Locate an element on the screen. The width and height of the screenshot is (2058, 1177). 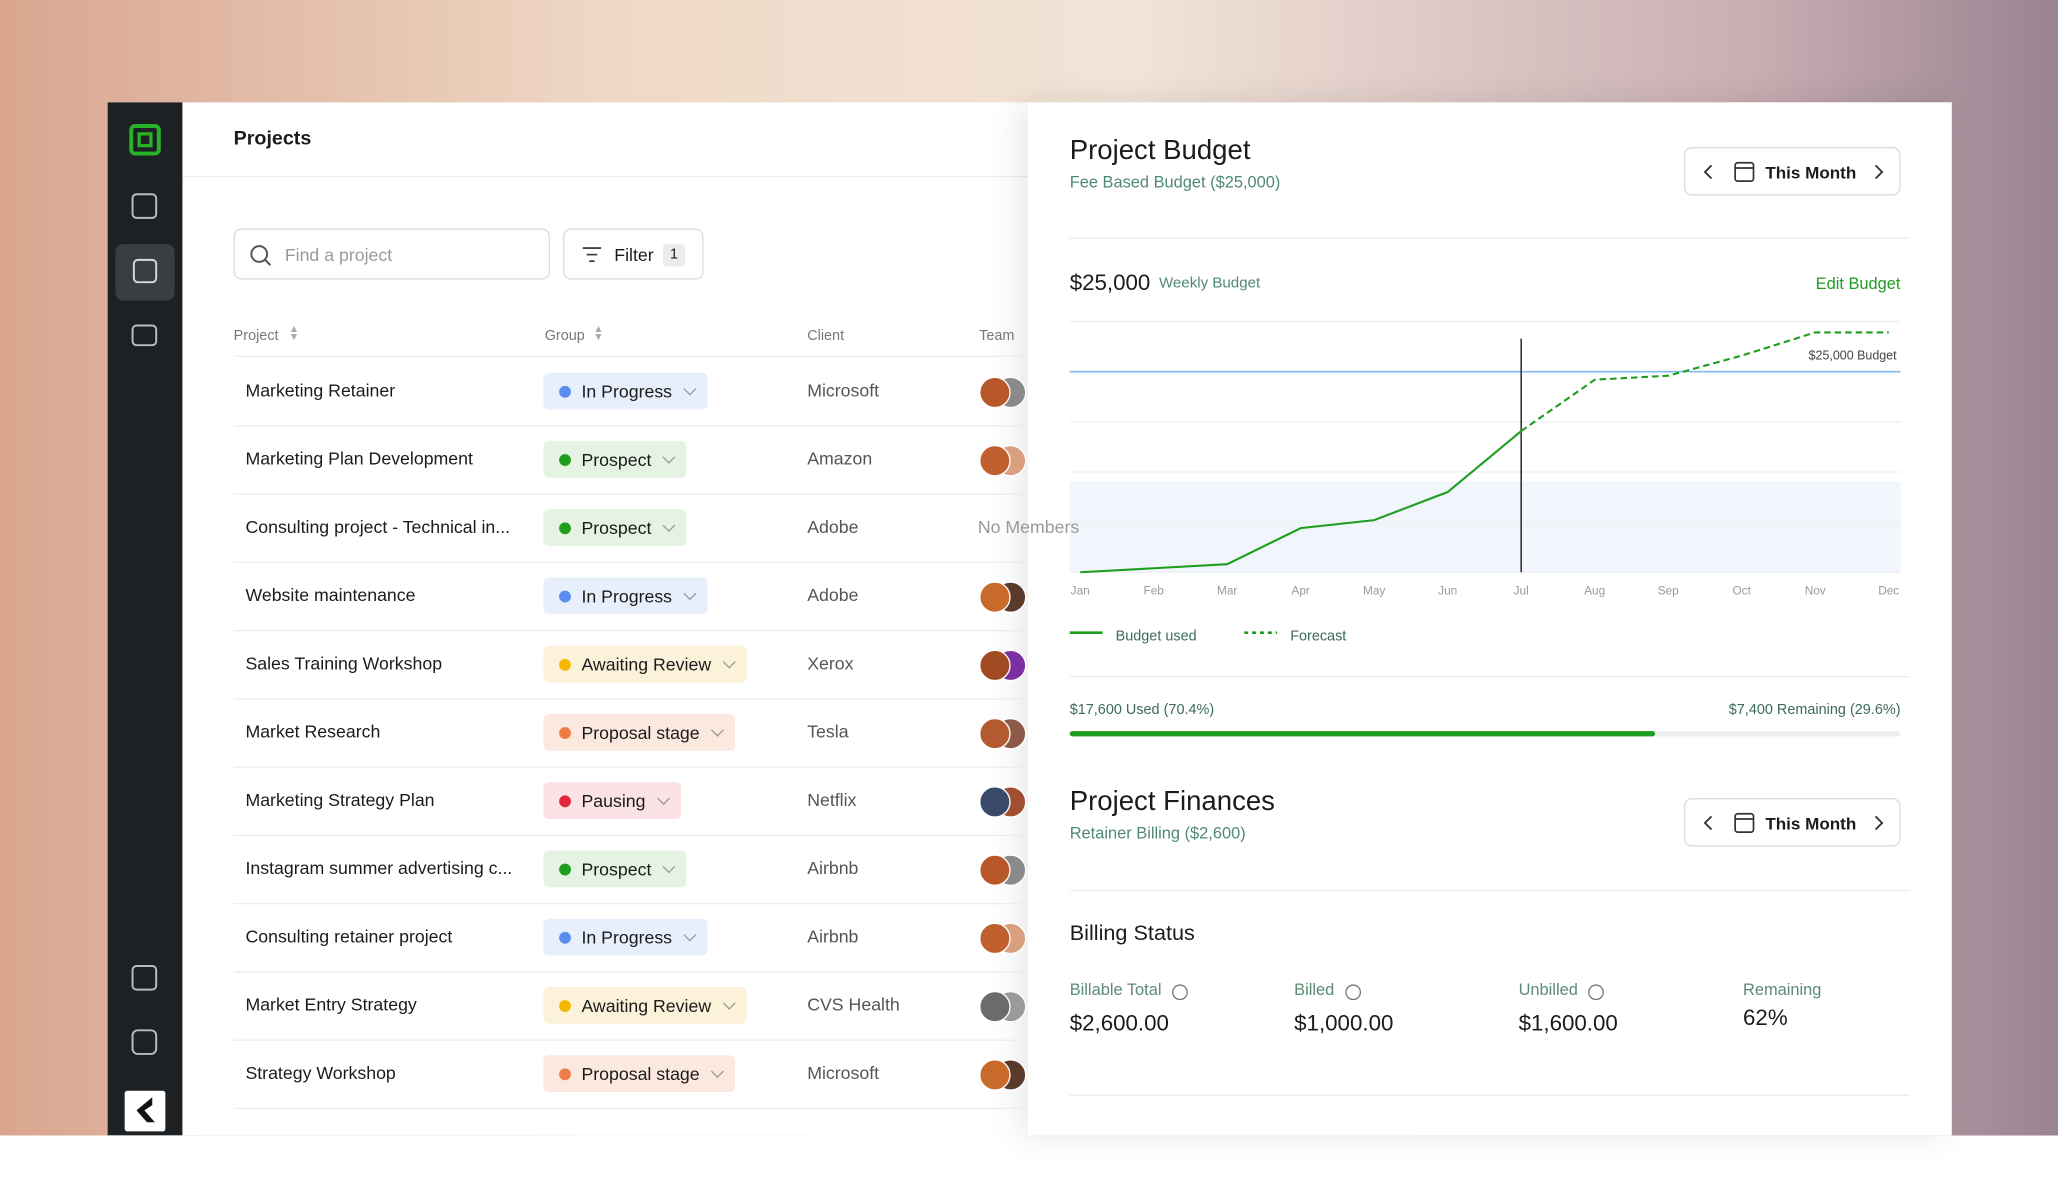
logo is located at coordinates (145, 140).